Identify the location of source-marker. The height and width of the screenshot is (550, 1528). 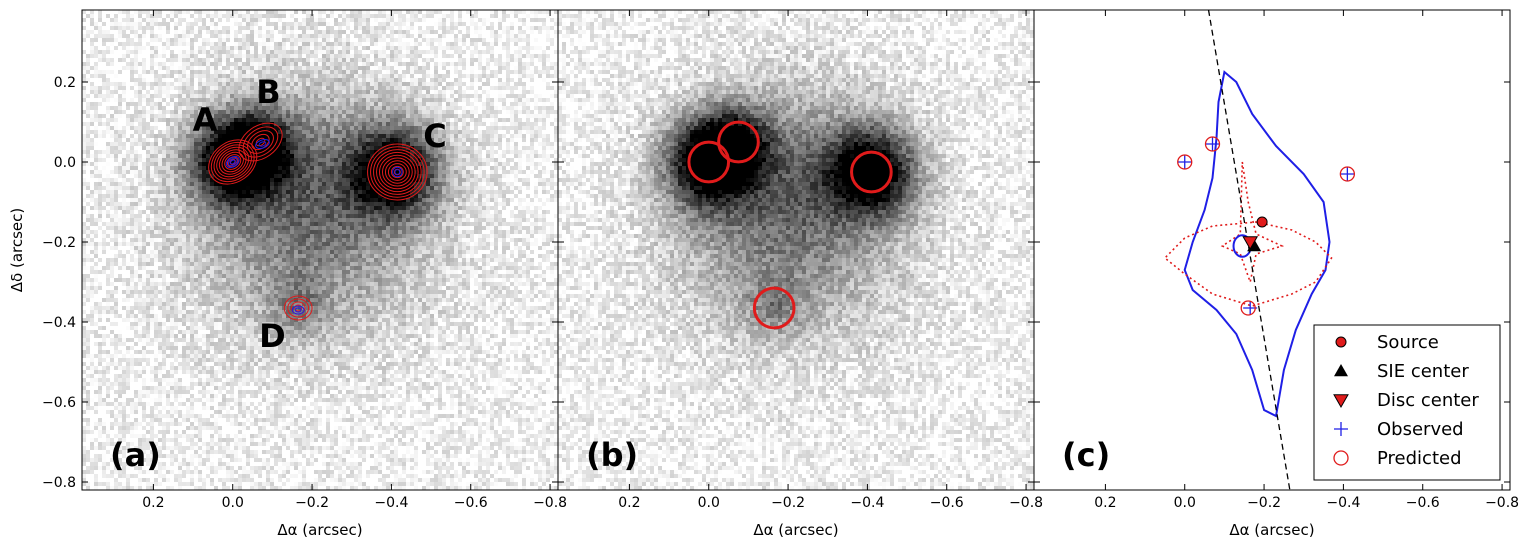
(1262, 222).